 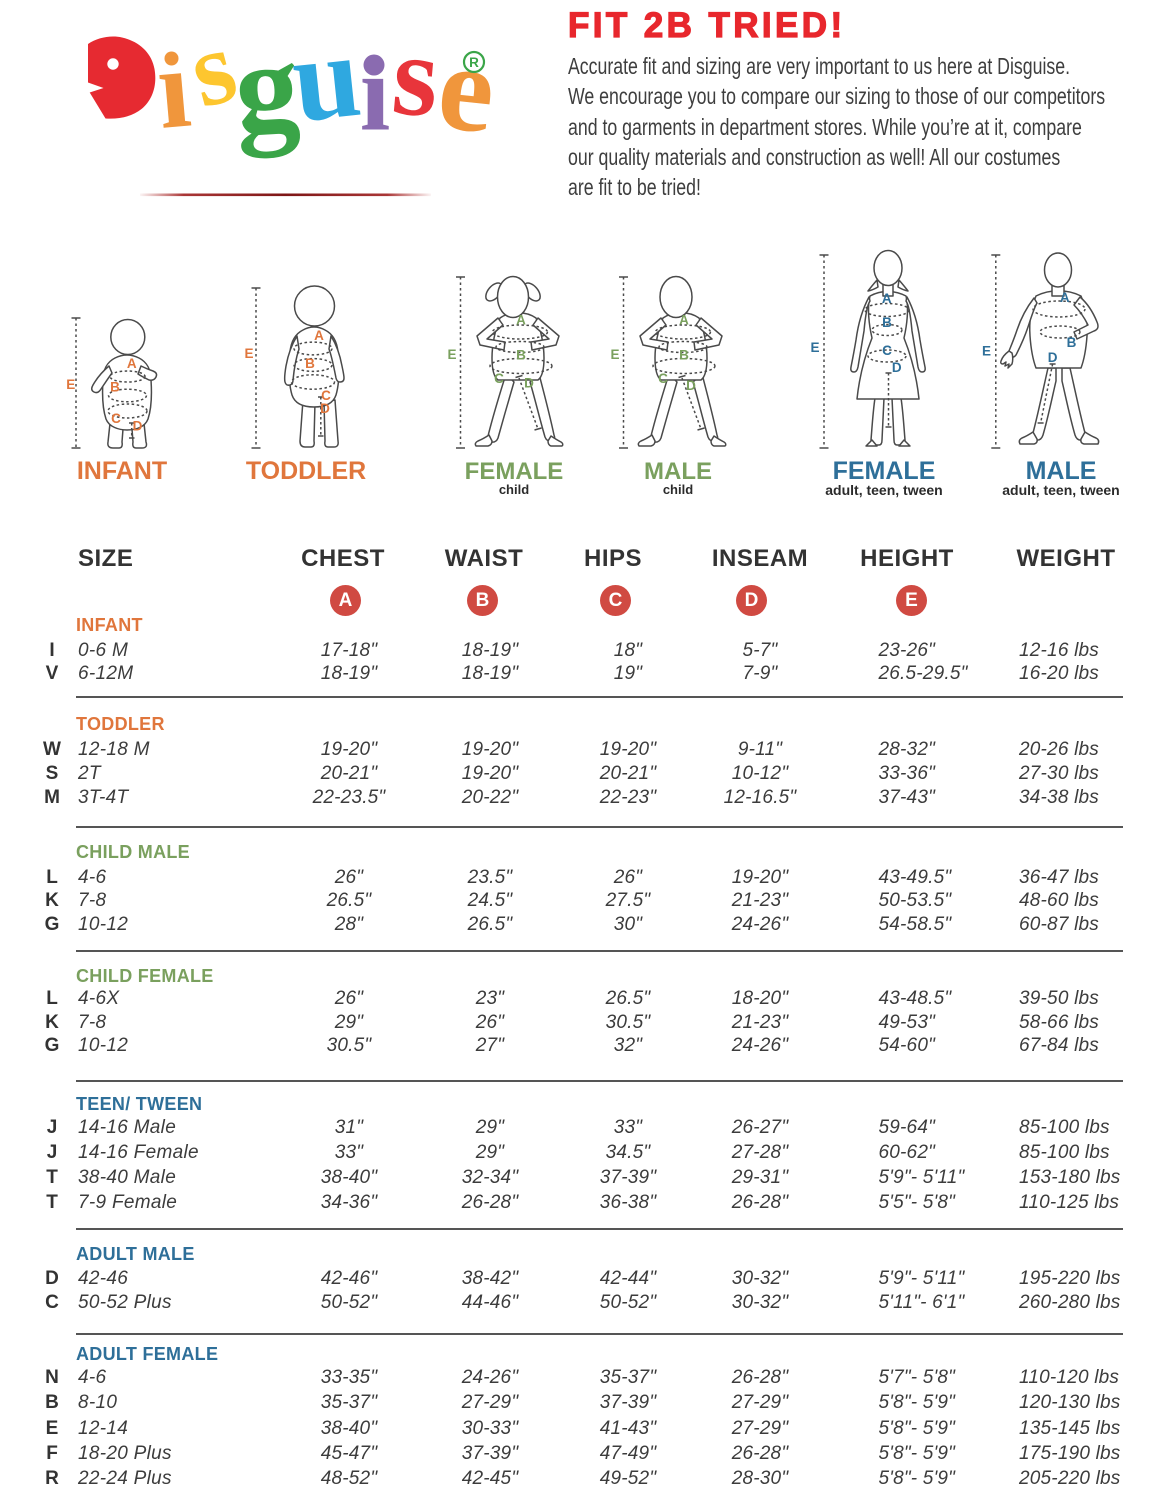 What do you see at coordinates (266, 86) in the screenshot?
I see `svg-text: g` at bounding box center [266, 86].